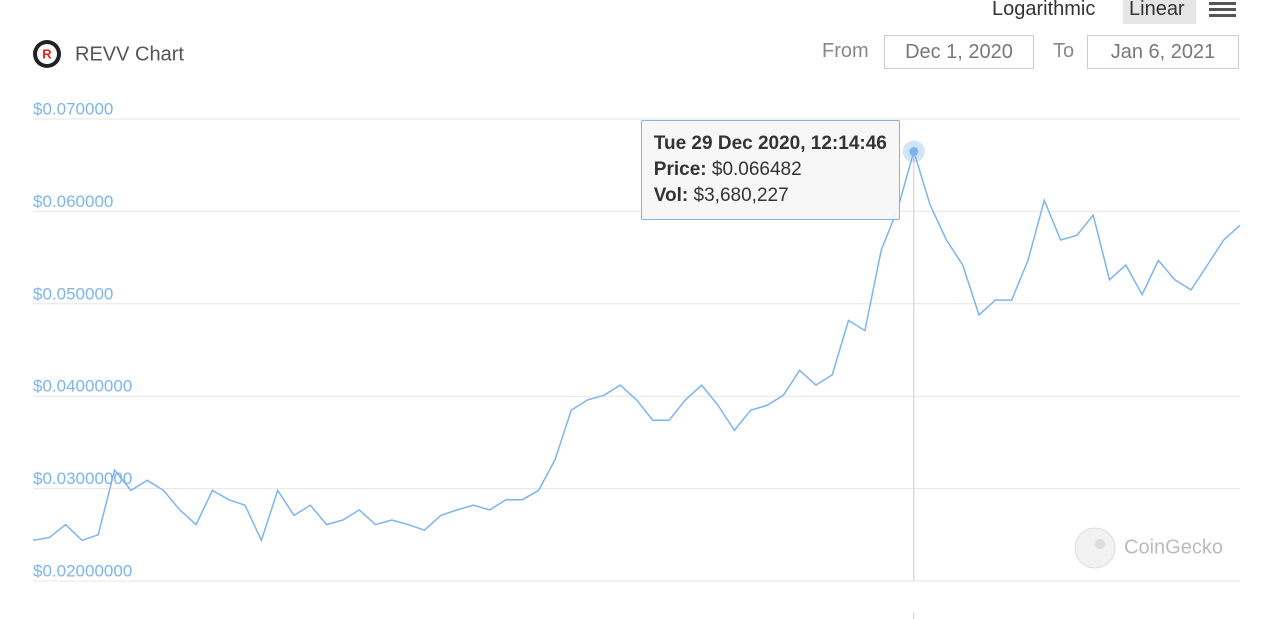 The height and width of the screenshot is (619, 1280). I want to click on scale-selected, so click(1159, 12).